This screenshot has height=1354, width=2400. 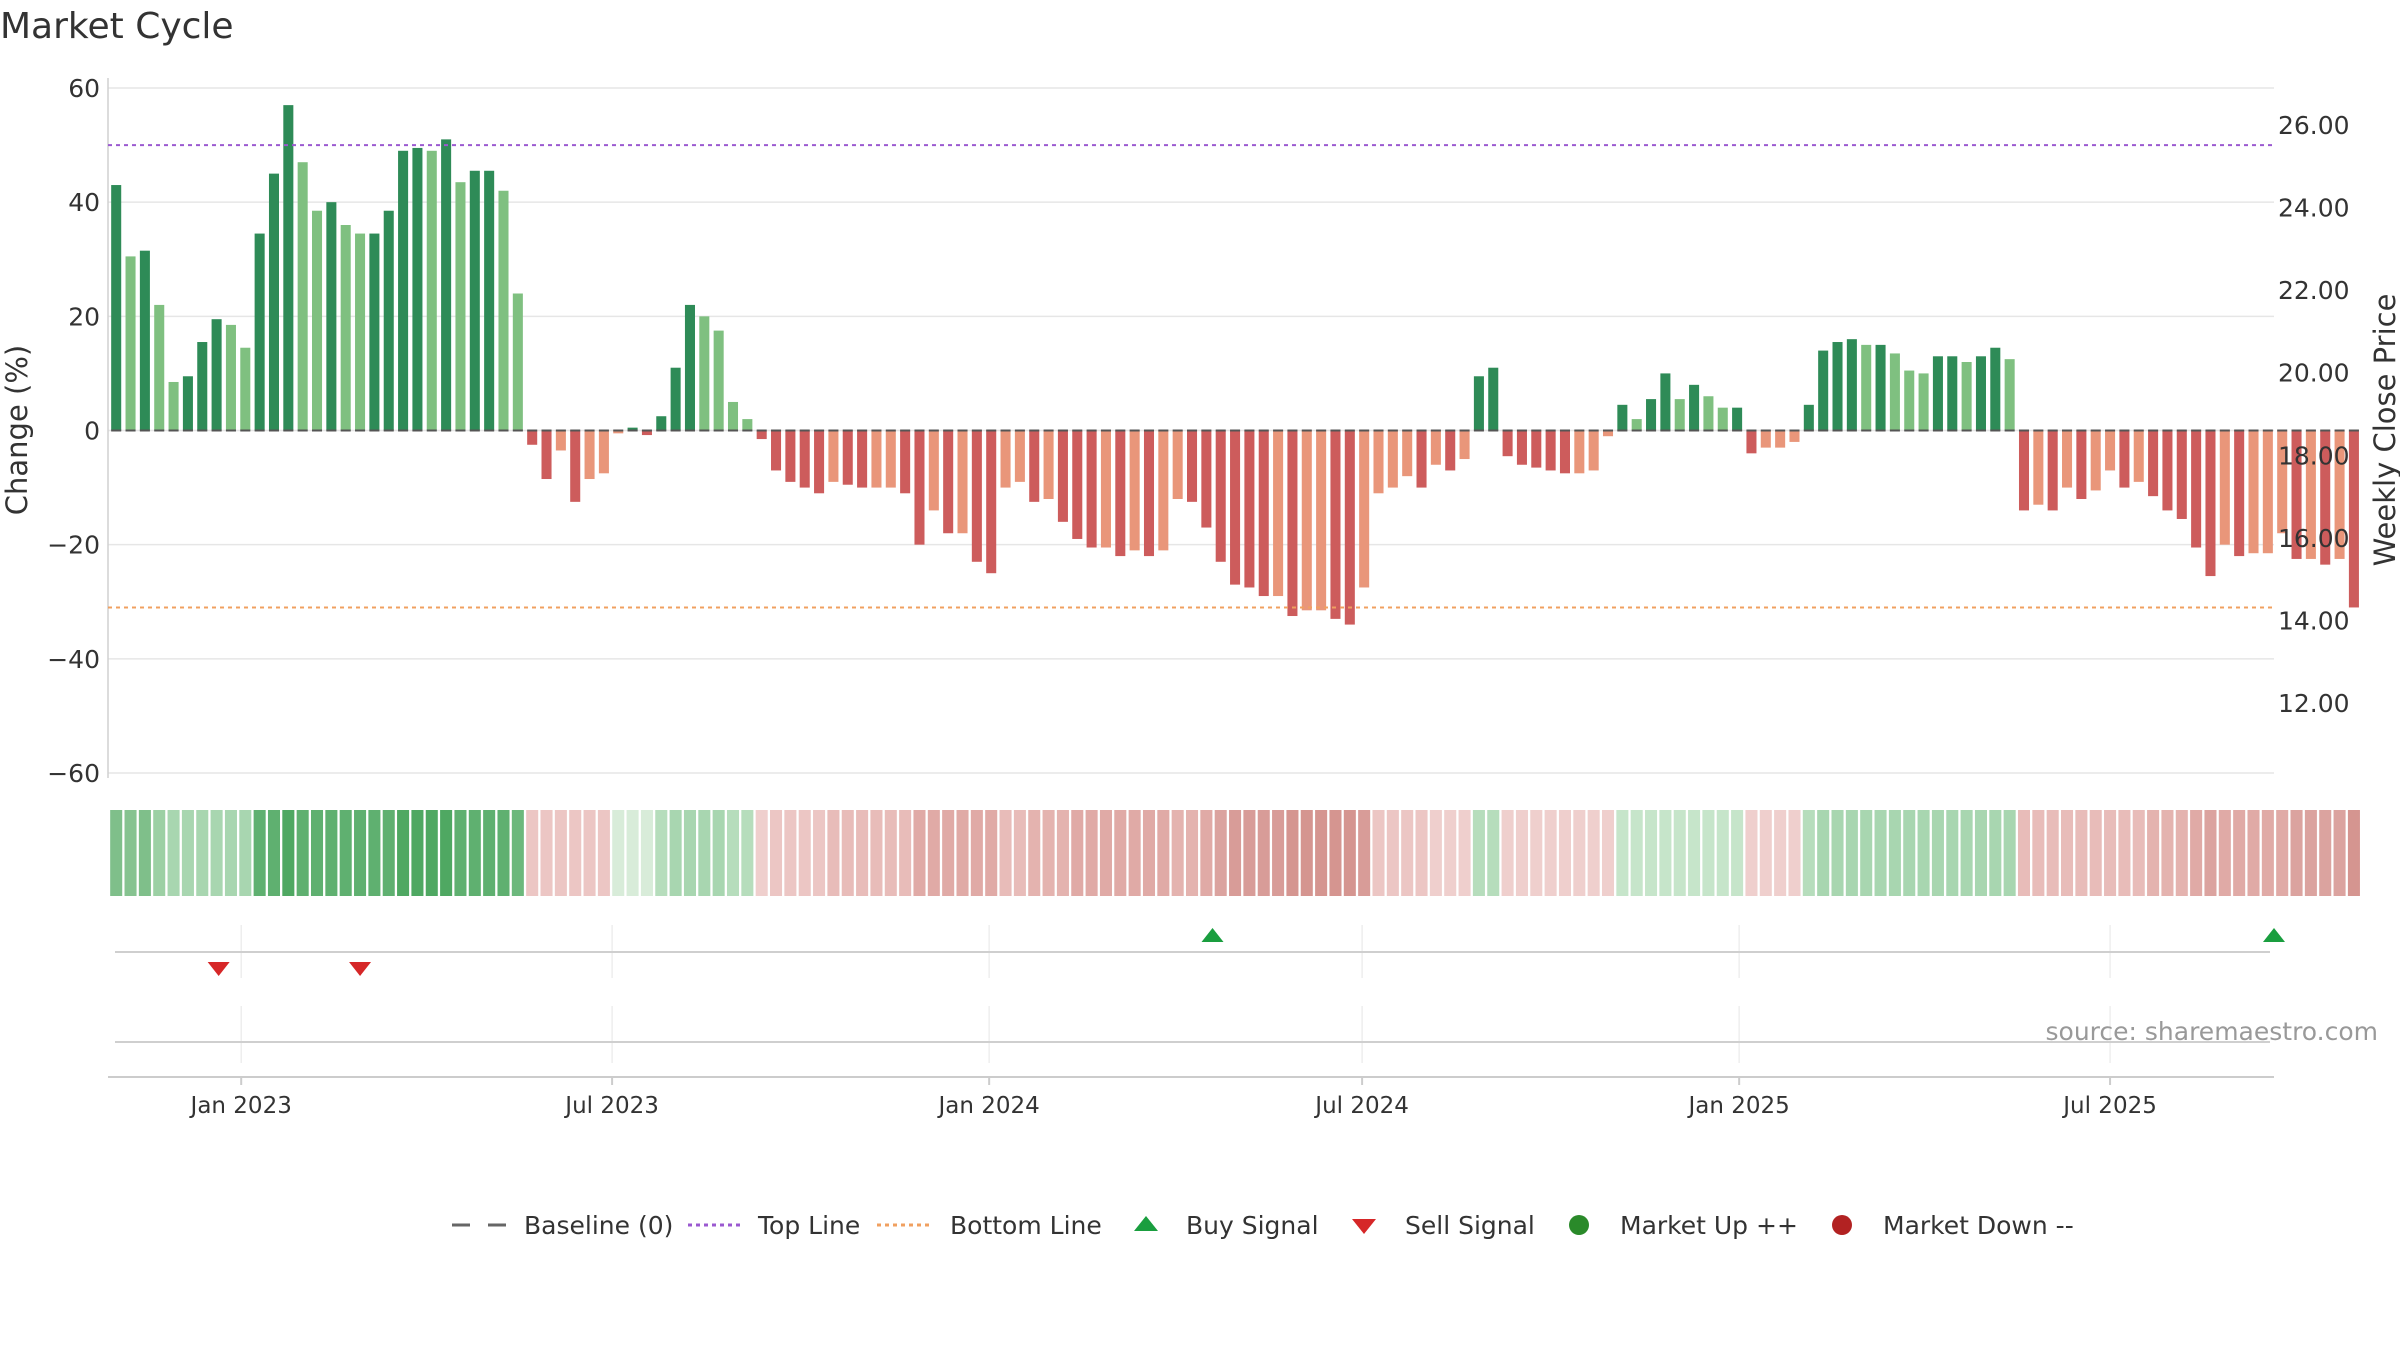 I want to click on y-tick-label-right: 14.00, so click(x=2314, y=620).